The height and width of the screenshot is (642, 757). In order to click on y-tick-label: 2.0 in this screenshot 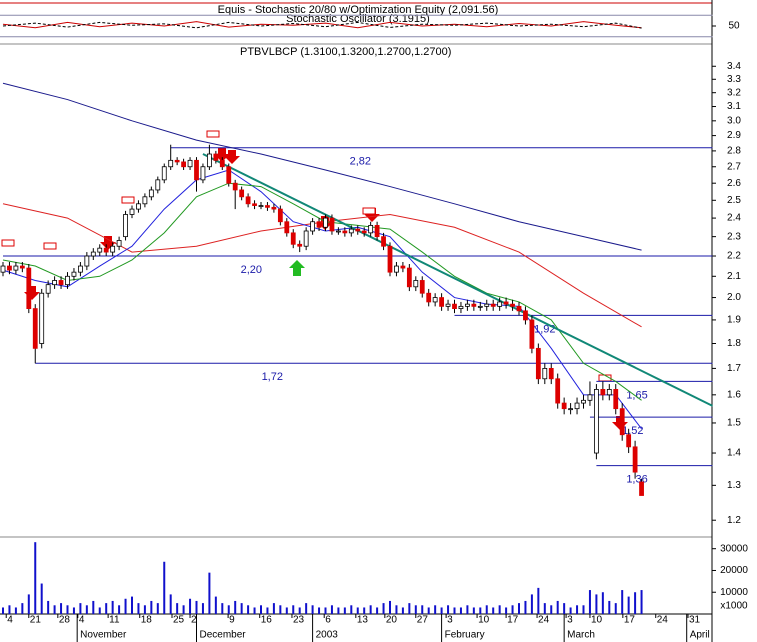, I will do `click(734, 297)`.